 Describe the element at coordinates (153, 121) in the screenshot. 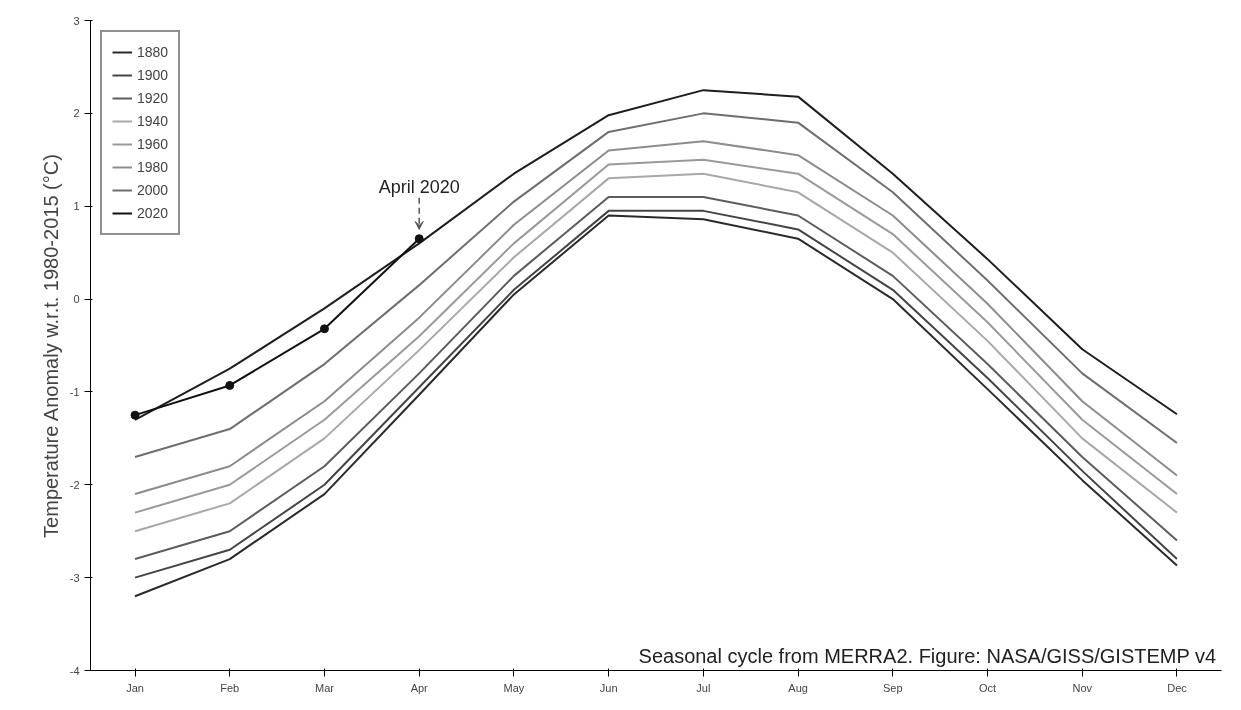

I see `legend-label: 1940` at that location.